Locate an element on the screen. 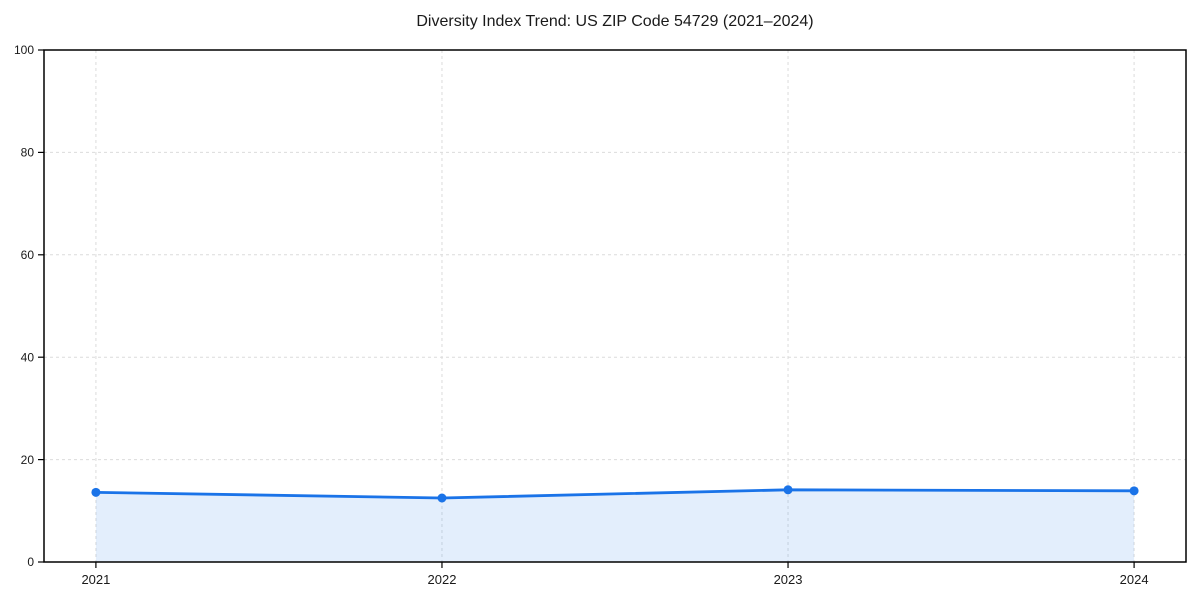 This screenshot has height=600, width=1200. y-tick-label: 60 is located at coordinates (28, 255).